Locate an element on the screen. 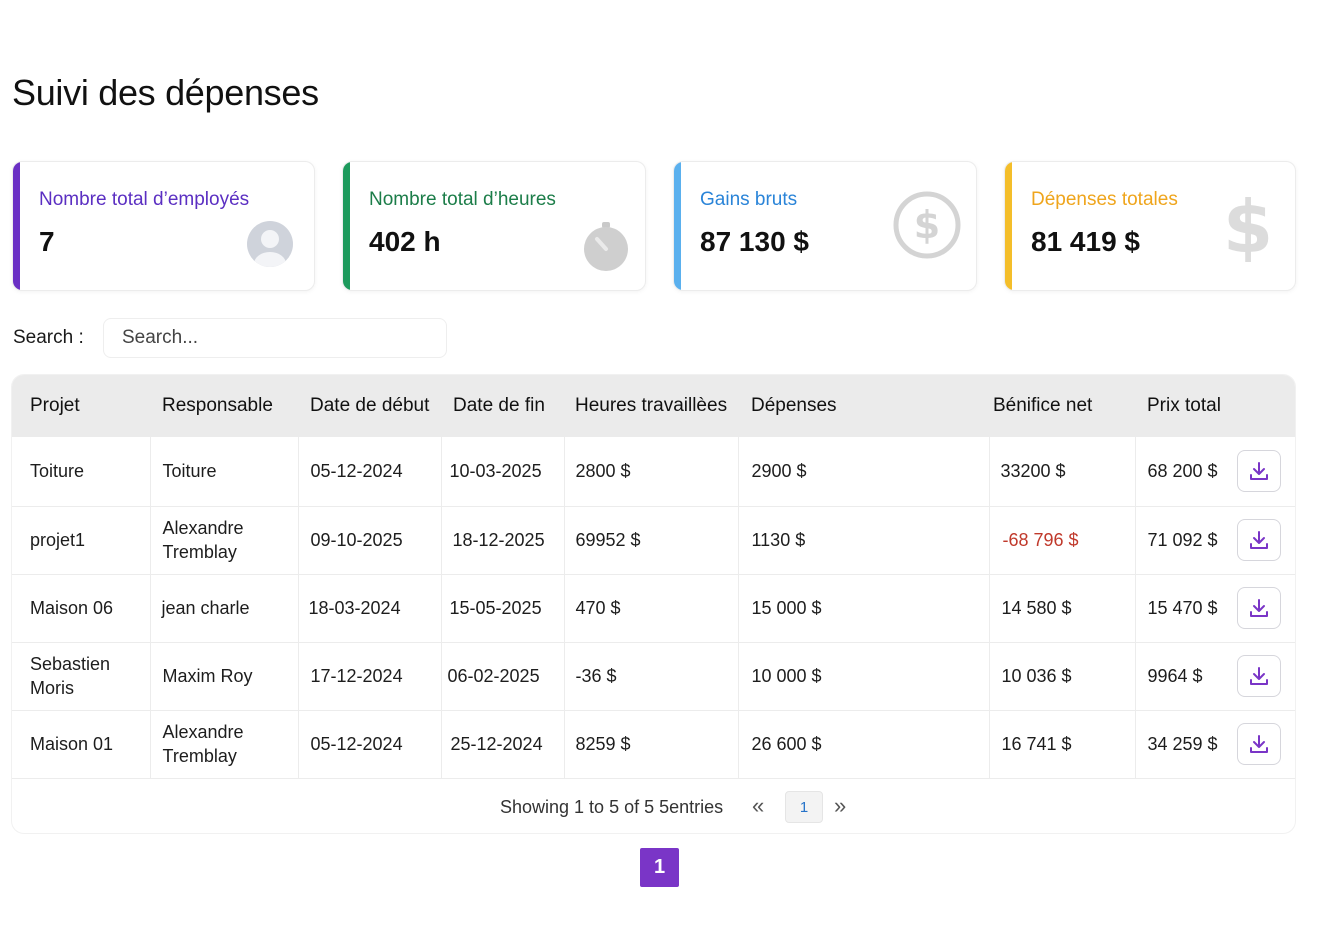 This screenshot has width=1329, height=928. cell-benefice: 10 036 $ is located at coordinates (1062, 676).